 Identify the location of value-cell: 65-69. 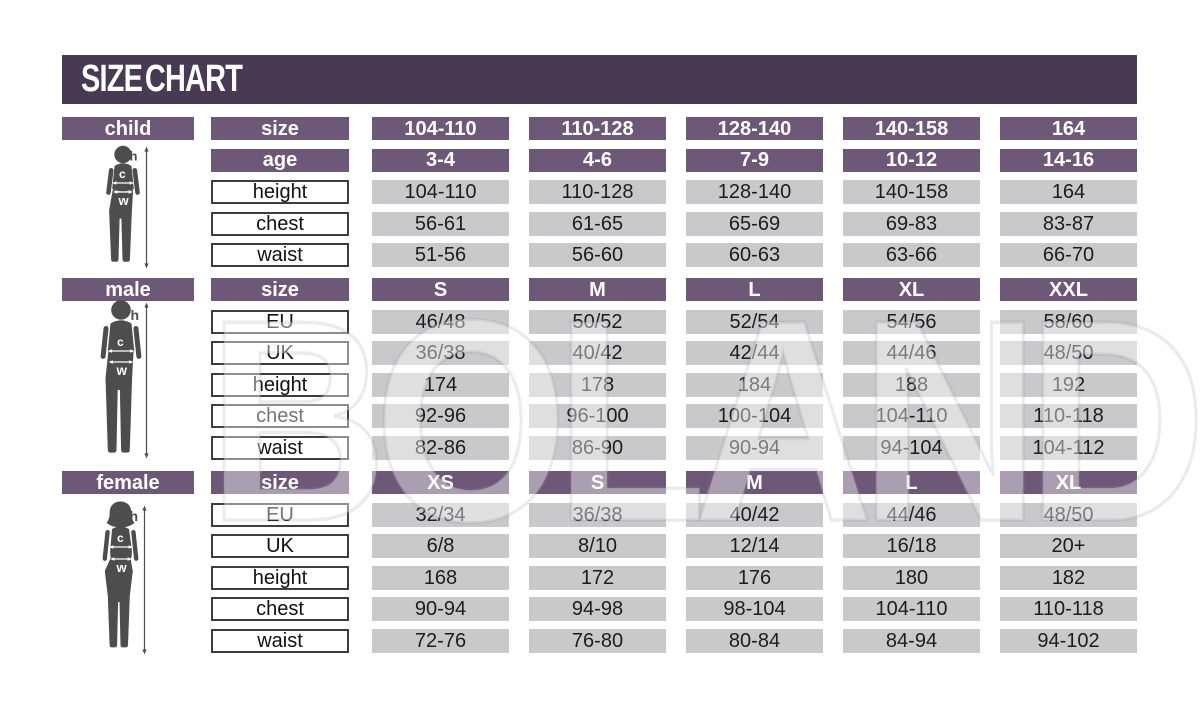
(754, 223).